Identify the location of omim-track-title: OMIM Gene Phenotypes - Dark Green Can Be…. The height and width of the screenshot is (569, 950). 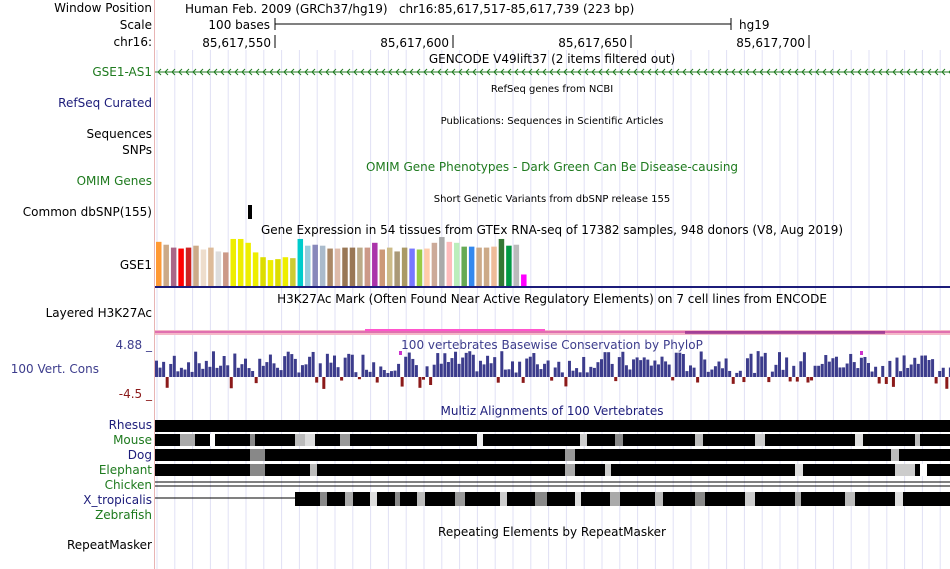
(552, 167).